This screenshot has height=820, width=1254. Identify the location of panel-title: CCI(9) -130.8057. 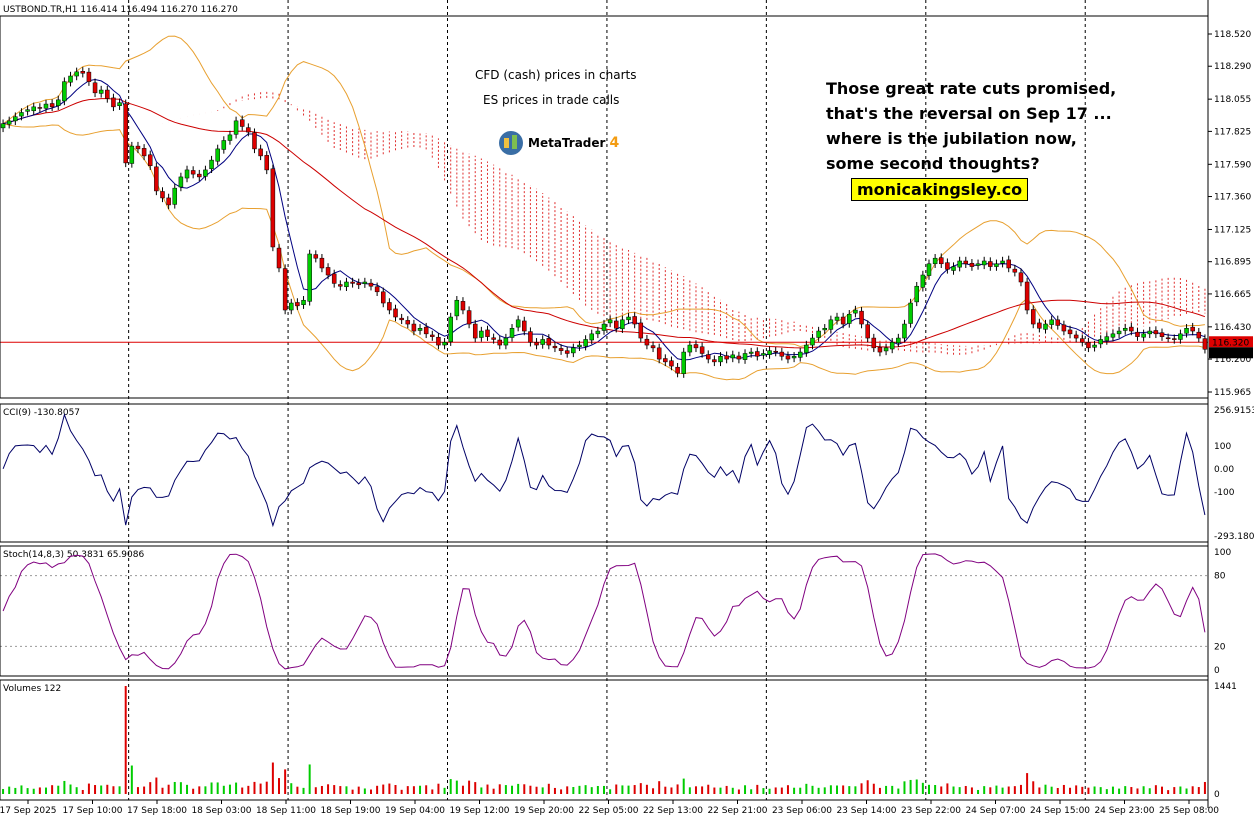
(41, 413).